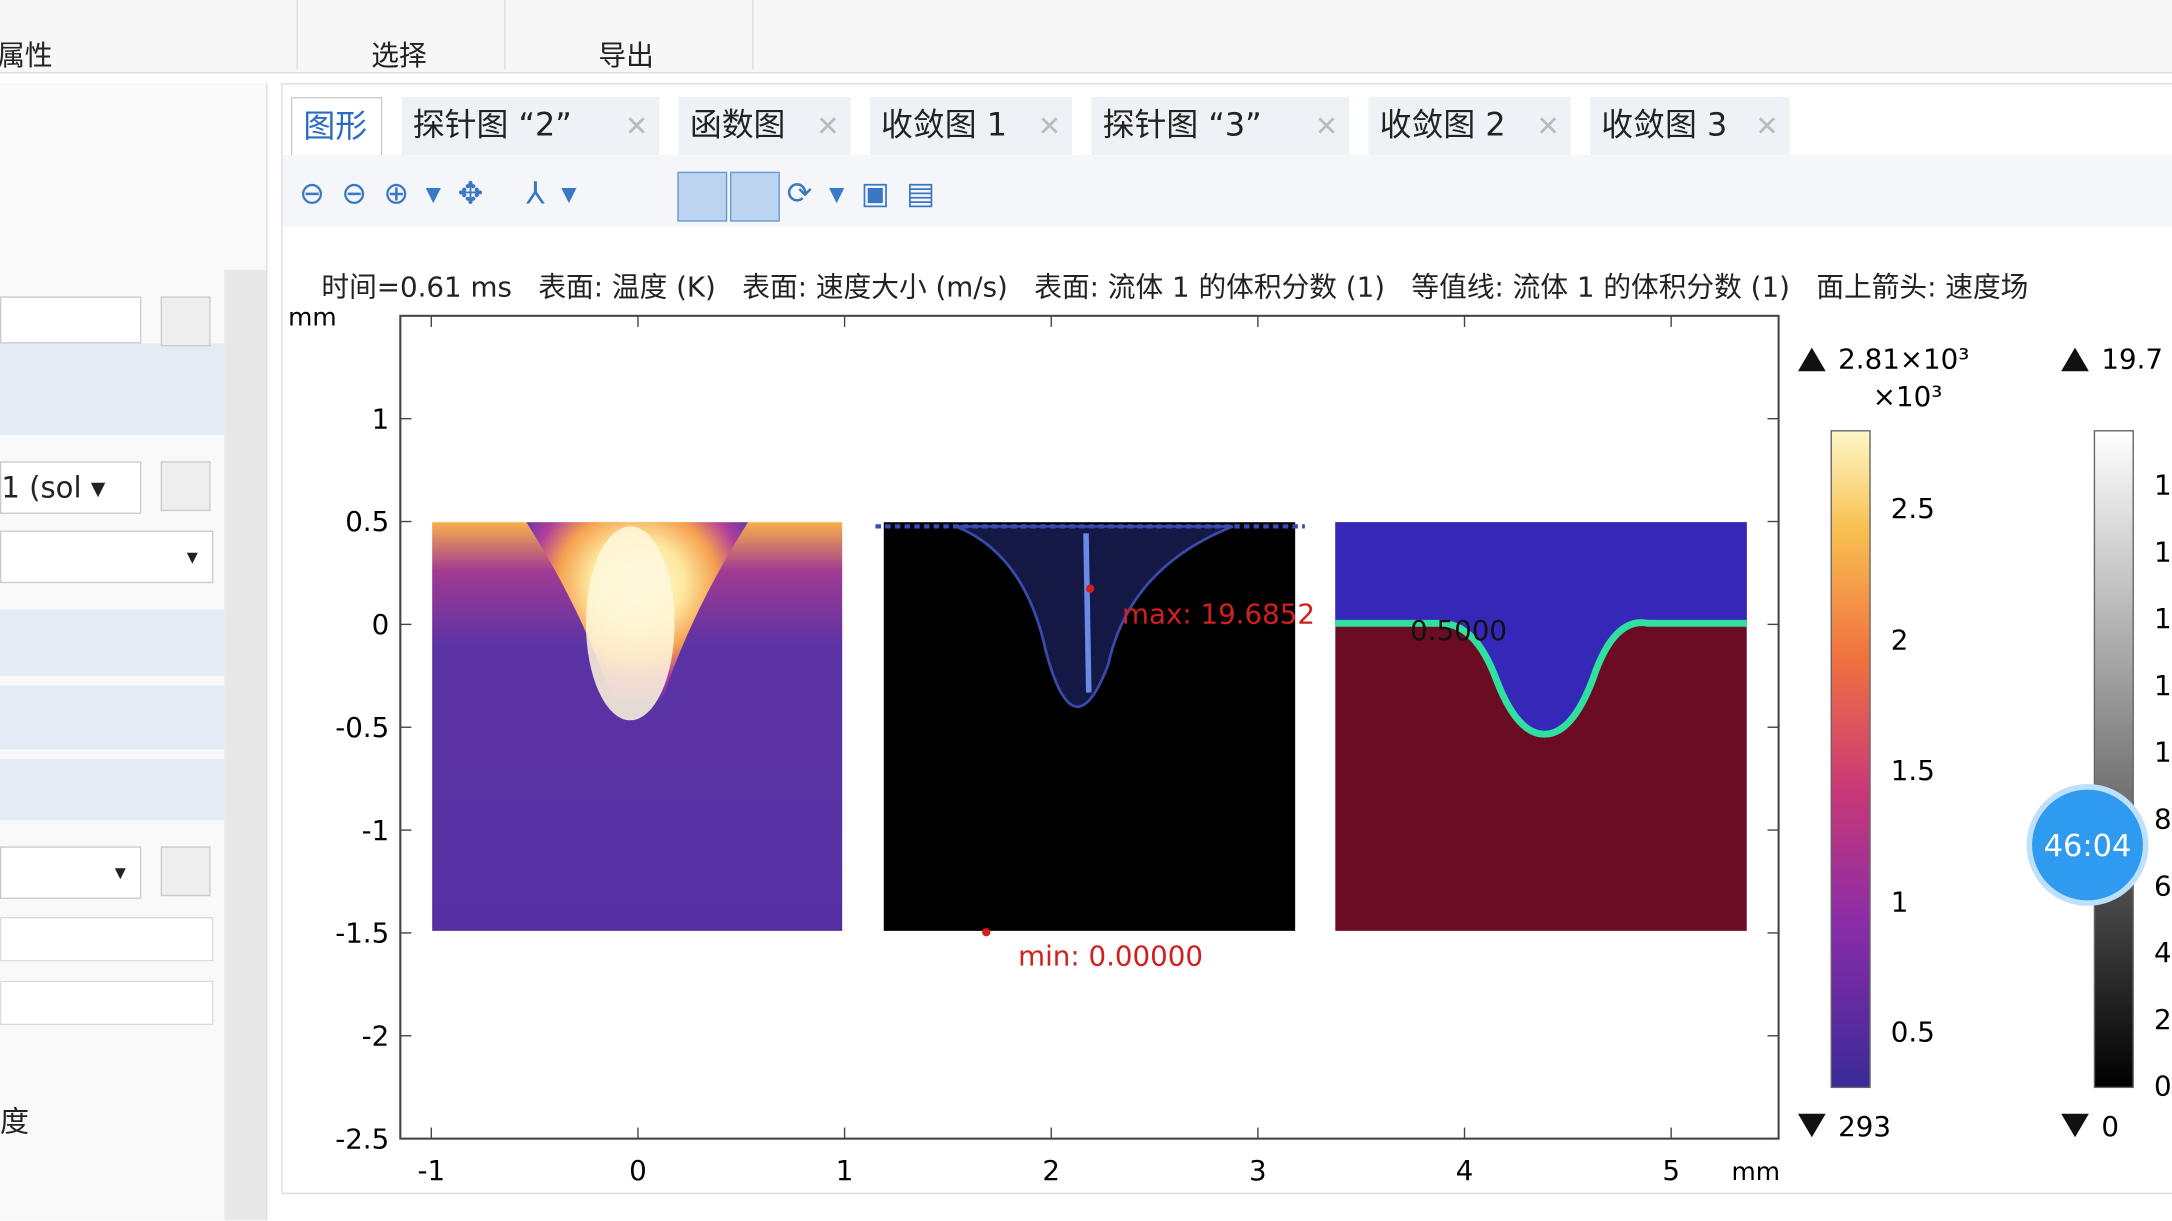 The height and width of the screenshot is (1221, 2172). What do you see at coordinates (1756, 1171) in the screenshot?
I see `x-unit: mm` at bounding box center [1756, 1171].